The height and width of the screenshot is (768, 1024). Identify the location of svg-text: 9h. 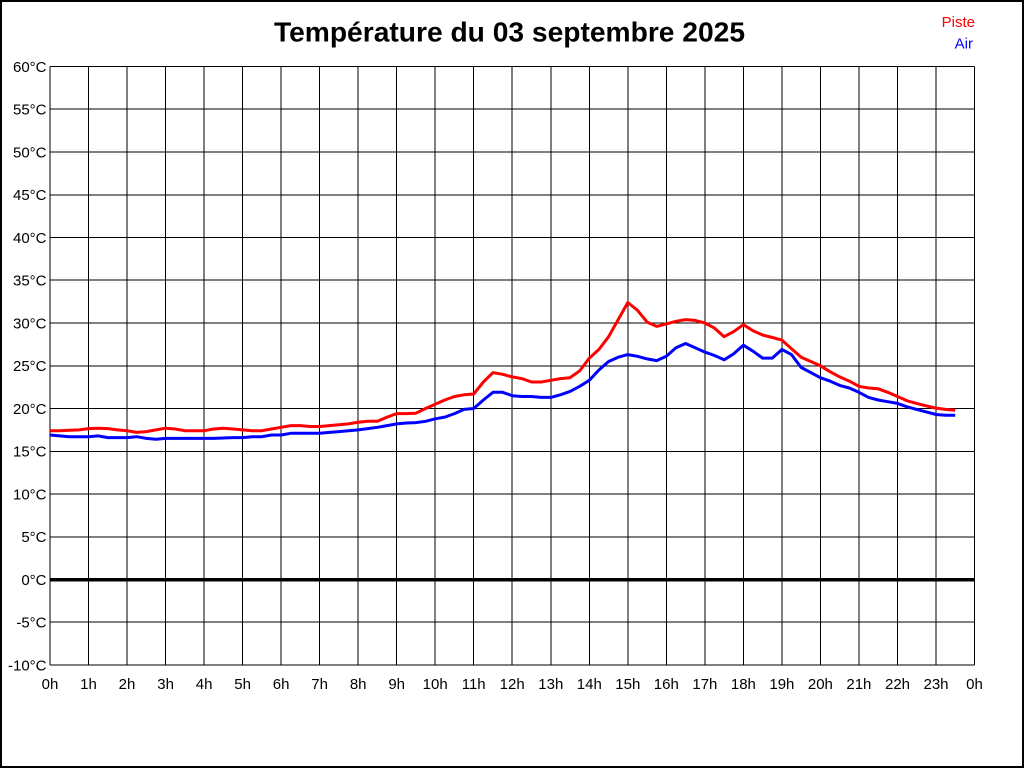
(396, 684).